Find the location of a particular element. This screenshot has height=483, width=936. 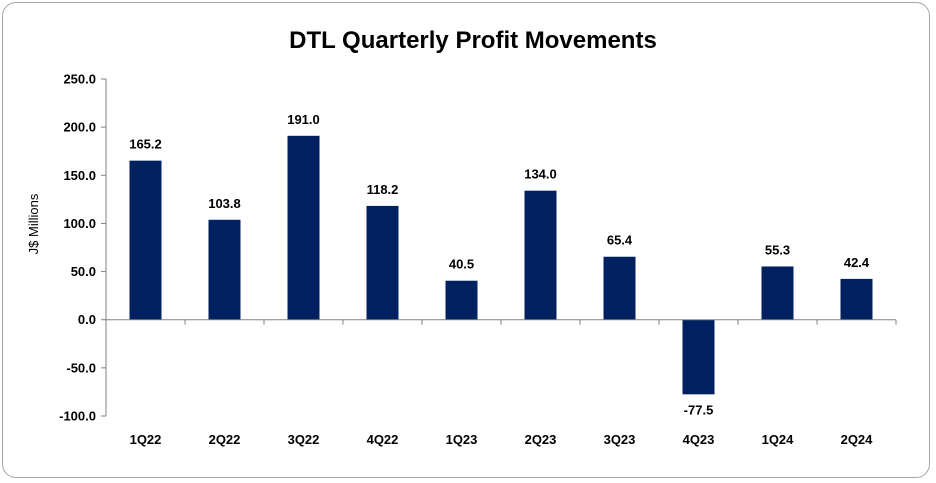

bar-2q22 is located at coordinates (224, 269).